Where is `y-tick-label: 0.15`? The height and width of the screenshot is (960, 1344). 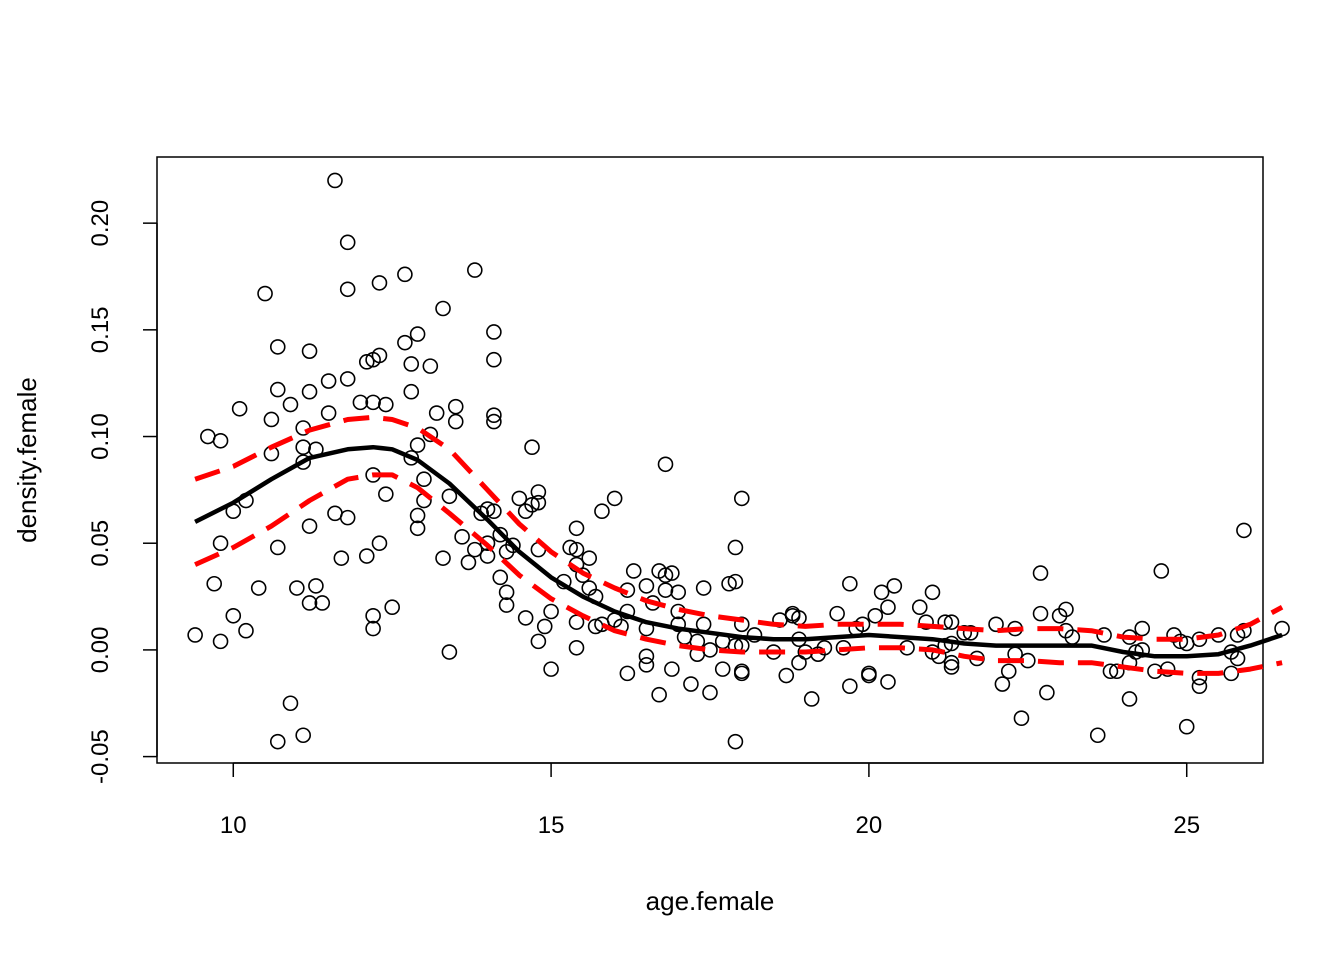
y-tick-label: 0.15 is located at coordinates (100, 329).